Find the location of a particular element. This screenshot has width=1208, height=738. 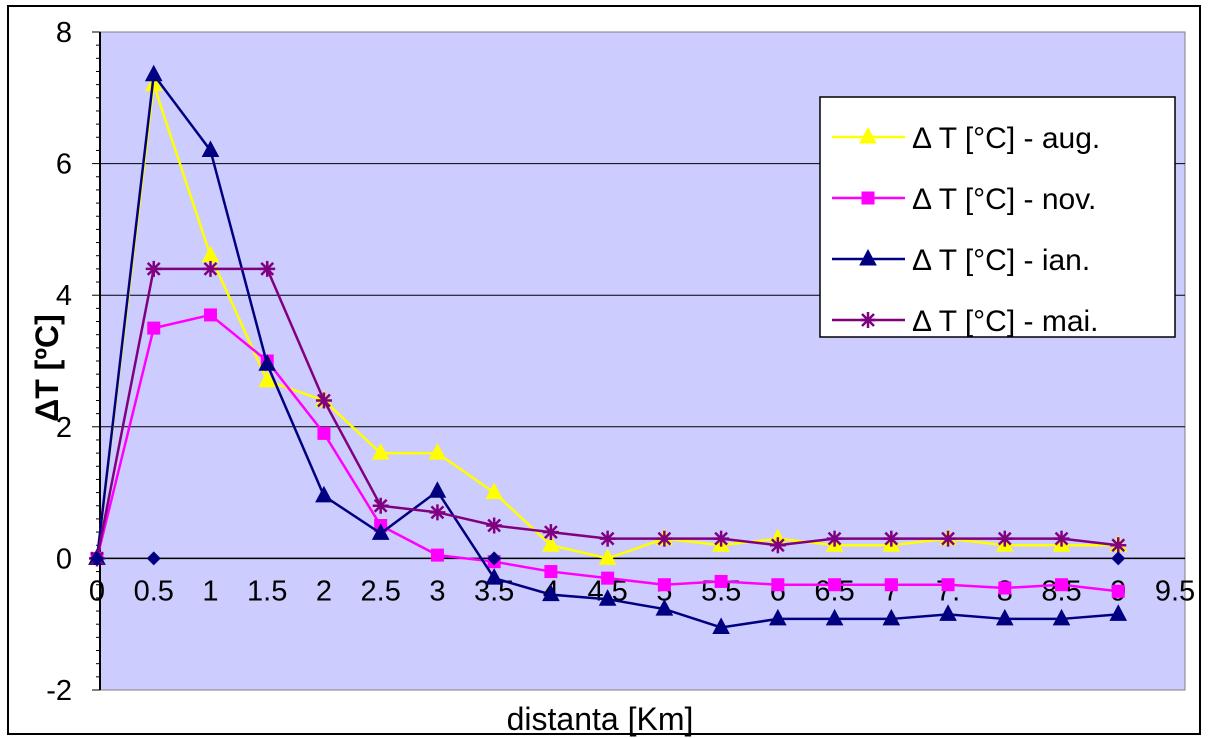

y-axis-title: ΔT [ºC] is located at coordinates (47, 368).